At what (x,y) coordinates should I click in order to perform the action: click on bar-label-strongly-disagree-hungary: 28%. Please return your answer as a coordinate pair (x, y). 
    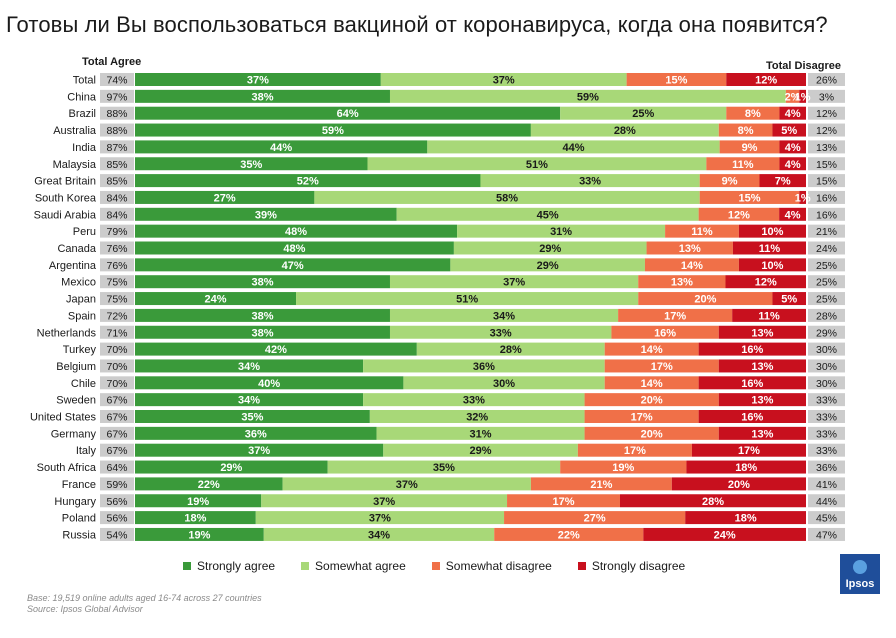
    Looking at the image, I should click on (713, 502).